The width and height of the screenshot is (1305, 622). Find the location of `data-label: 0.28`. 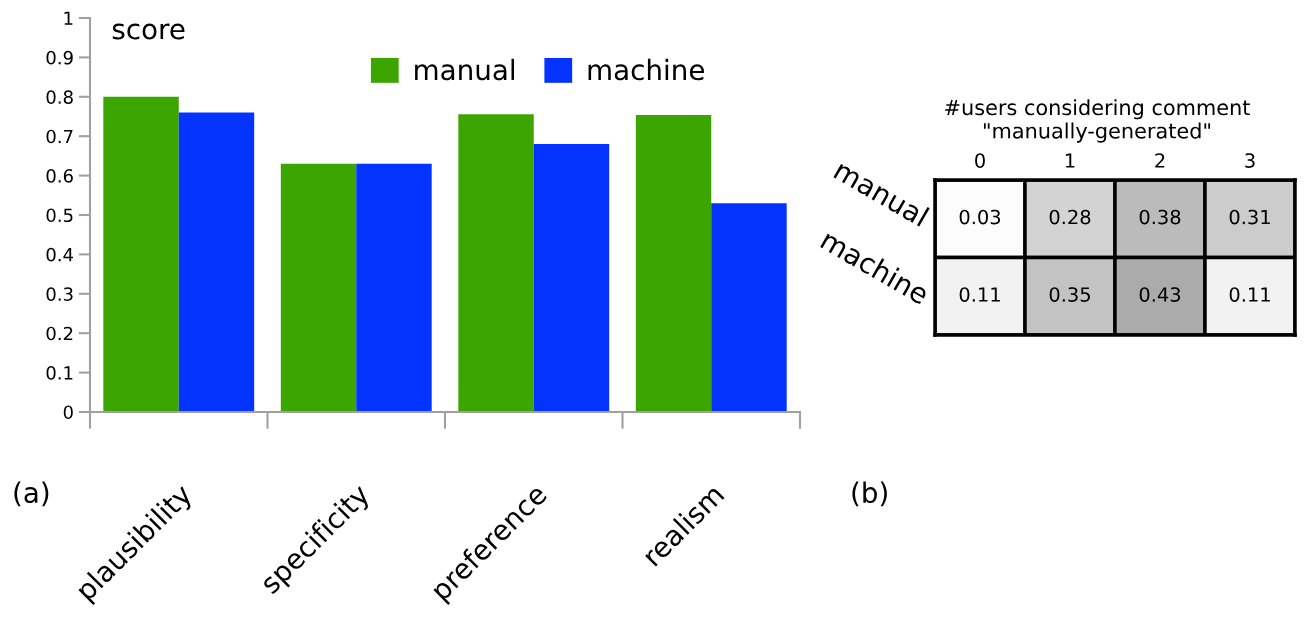

data-label: 0.28 is located at coordinates (1070, 217).